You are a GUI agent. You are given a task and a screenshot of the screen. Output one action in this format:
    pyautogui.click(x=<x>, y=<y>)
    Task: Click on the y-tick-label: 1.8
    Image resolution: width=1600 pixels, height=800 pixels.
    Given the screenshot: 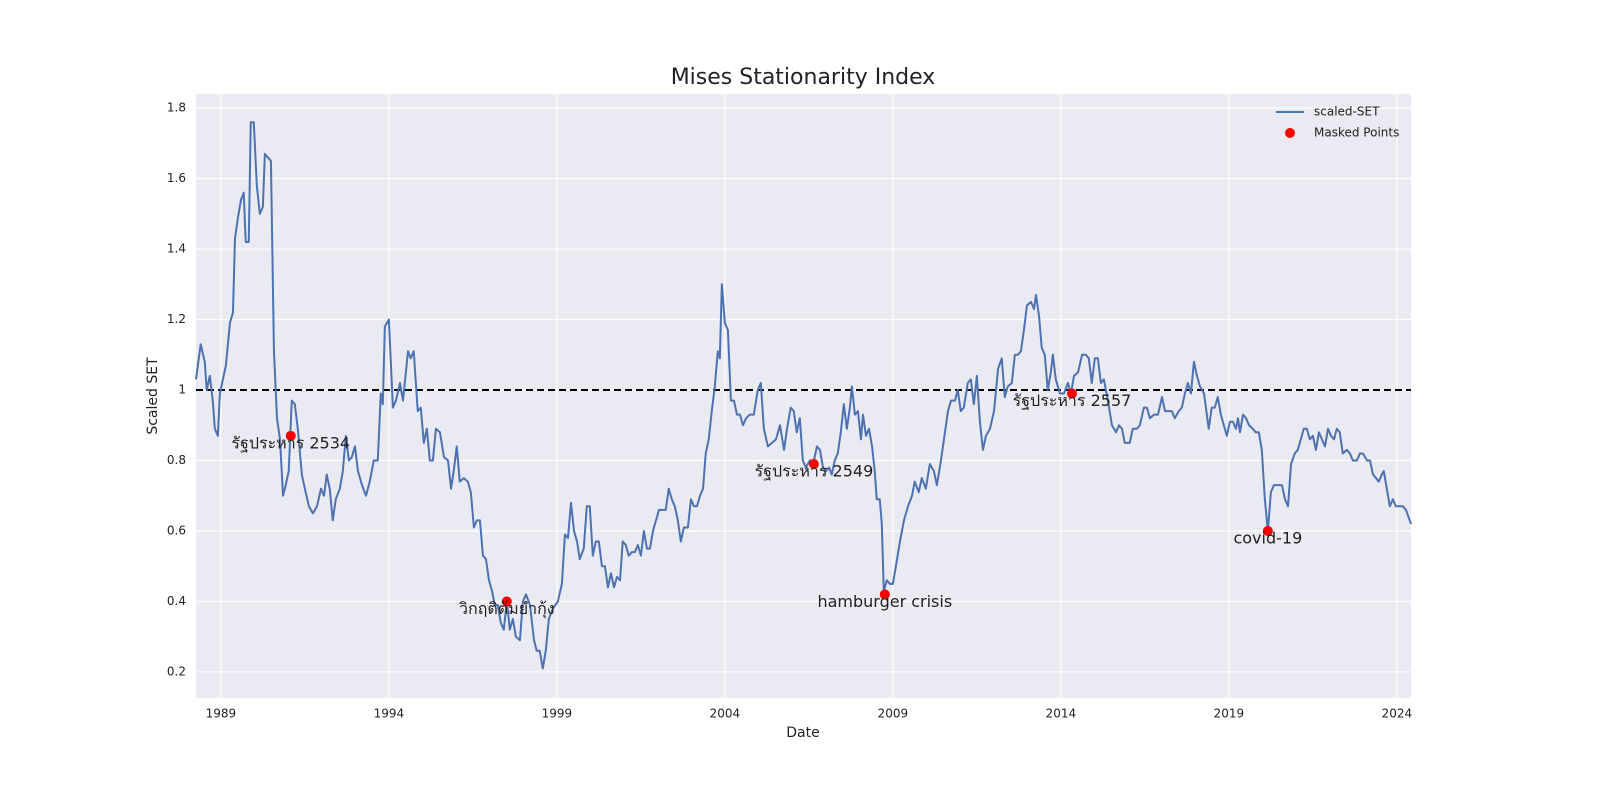 What is the action you would take?
    pyautogui.click(x=176, y=108)
    